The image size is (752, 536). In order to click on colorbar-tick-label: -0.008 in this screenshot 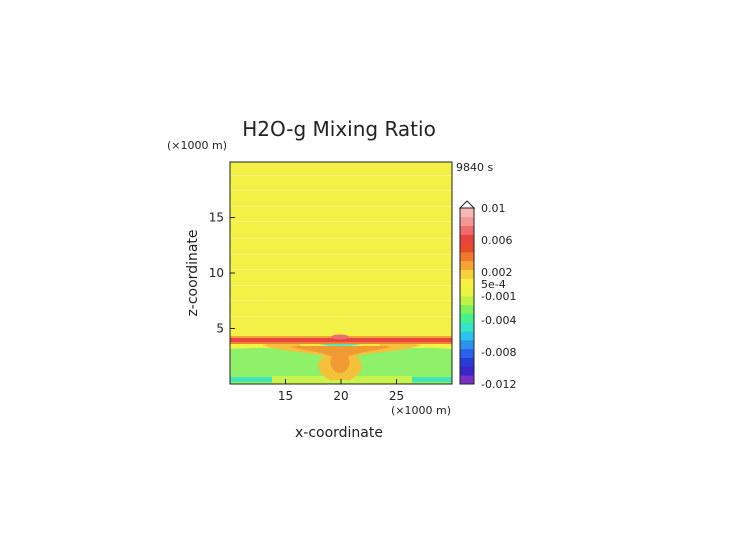, I will do `click(498, 352)`.